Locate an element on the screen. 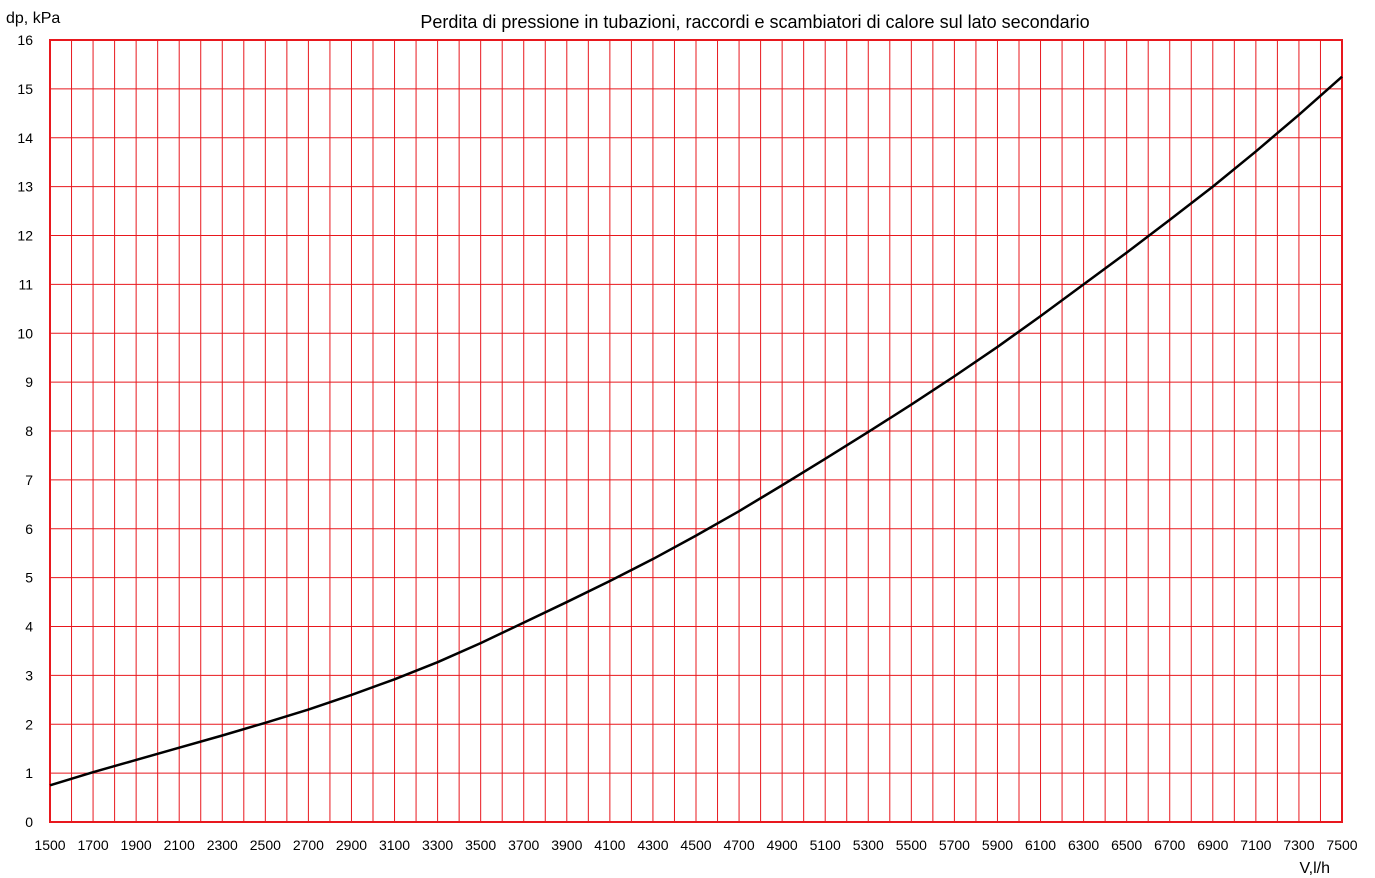  y-tick-label: 1 is located at coordinates (29, 773).